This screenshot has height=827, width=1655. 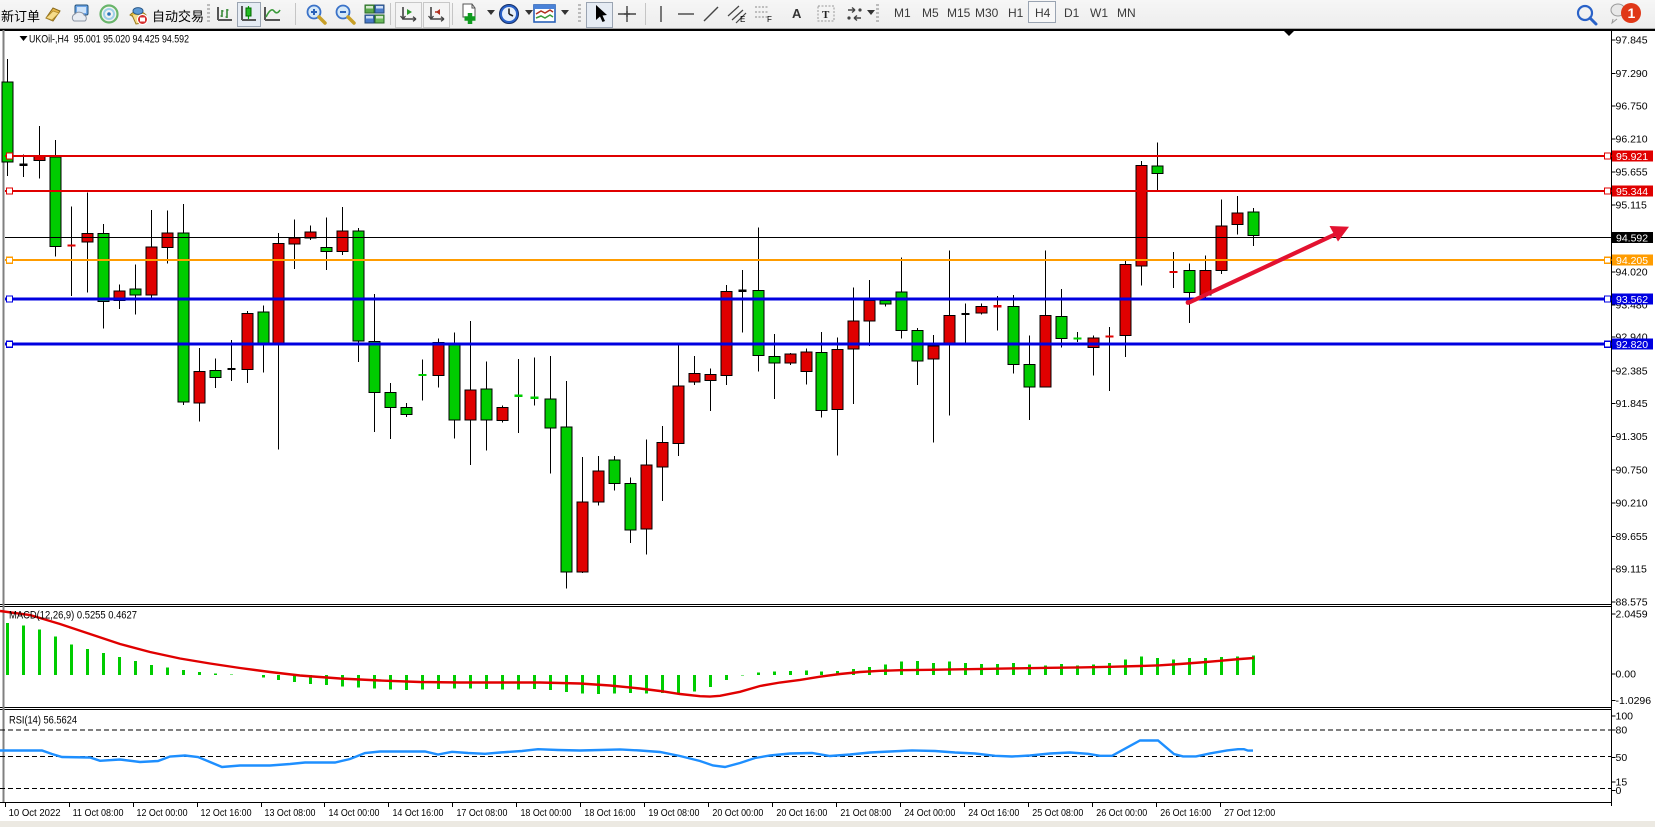 What do you see at coordinates (1632, 404) in the screenshot?
I see `svg-text: 91.845` at bounding box center [1632, 404].